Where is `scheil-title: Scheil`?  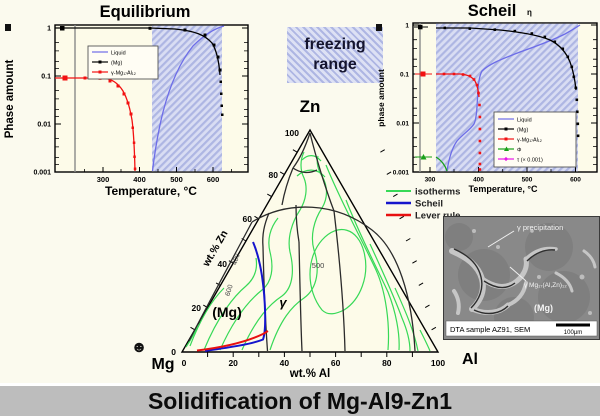
scheil-title: Scheil is located at coordinates (492, 11).